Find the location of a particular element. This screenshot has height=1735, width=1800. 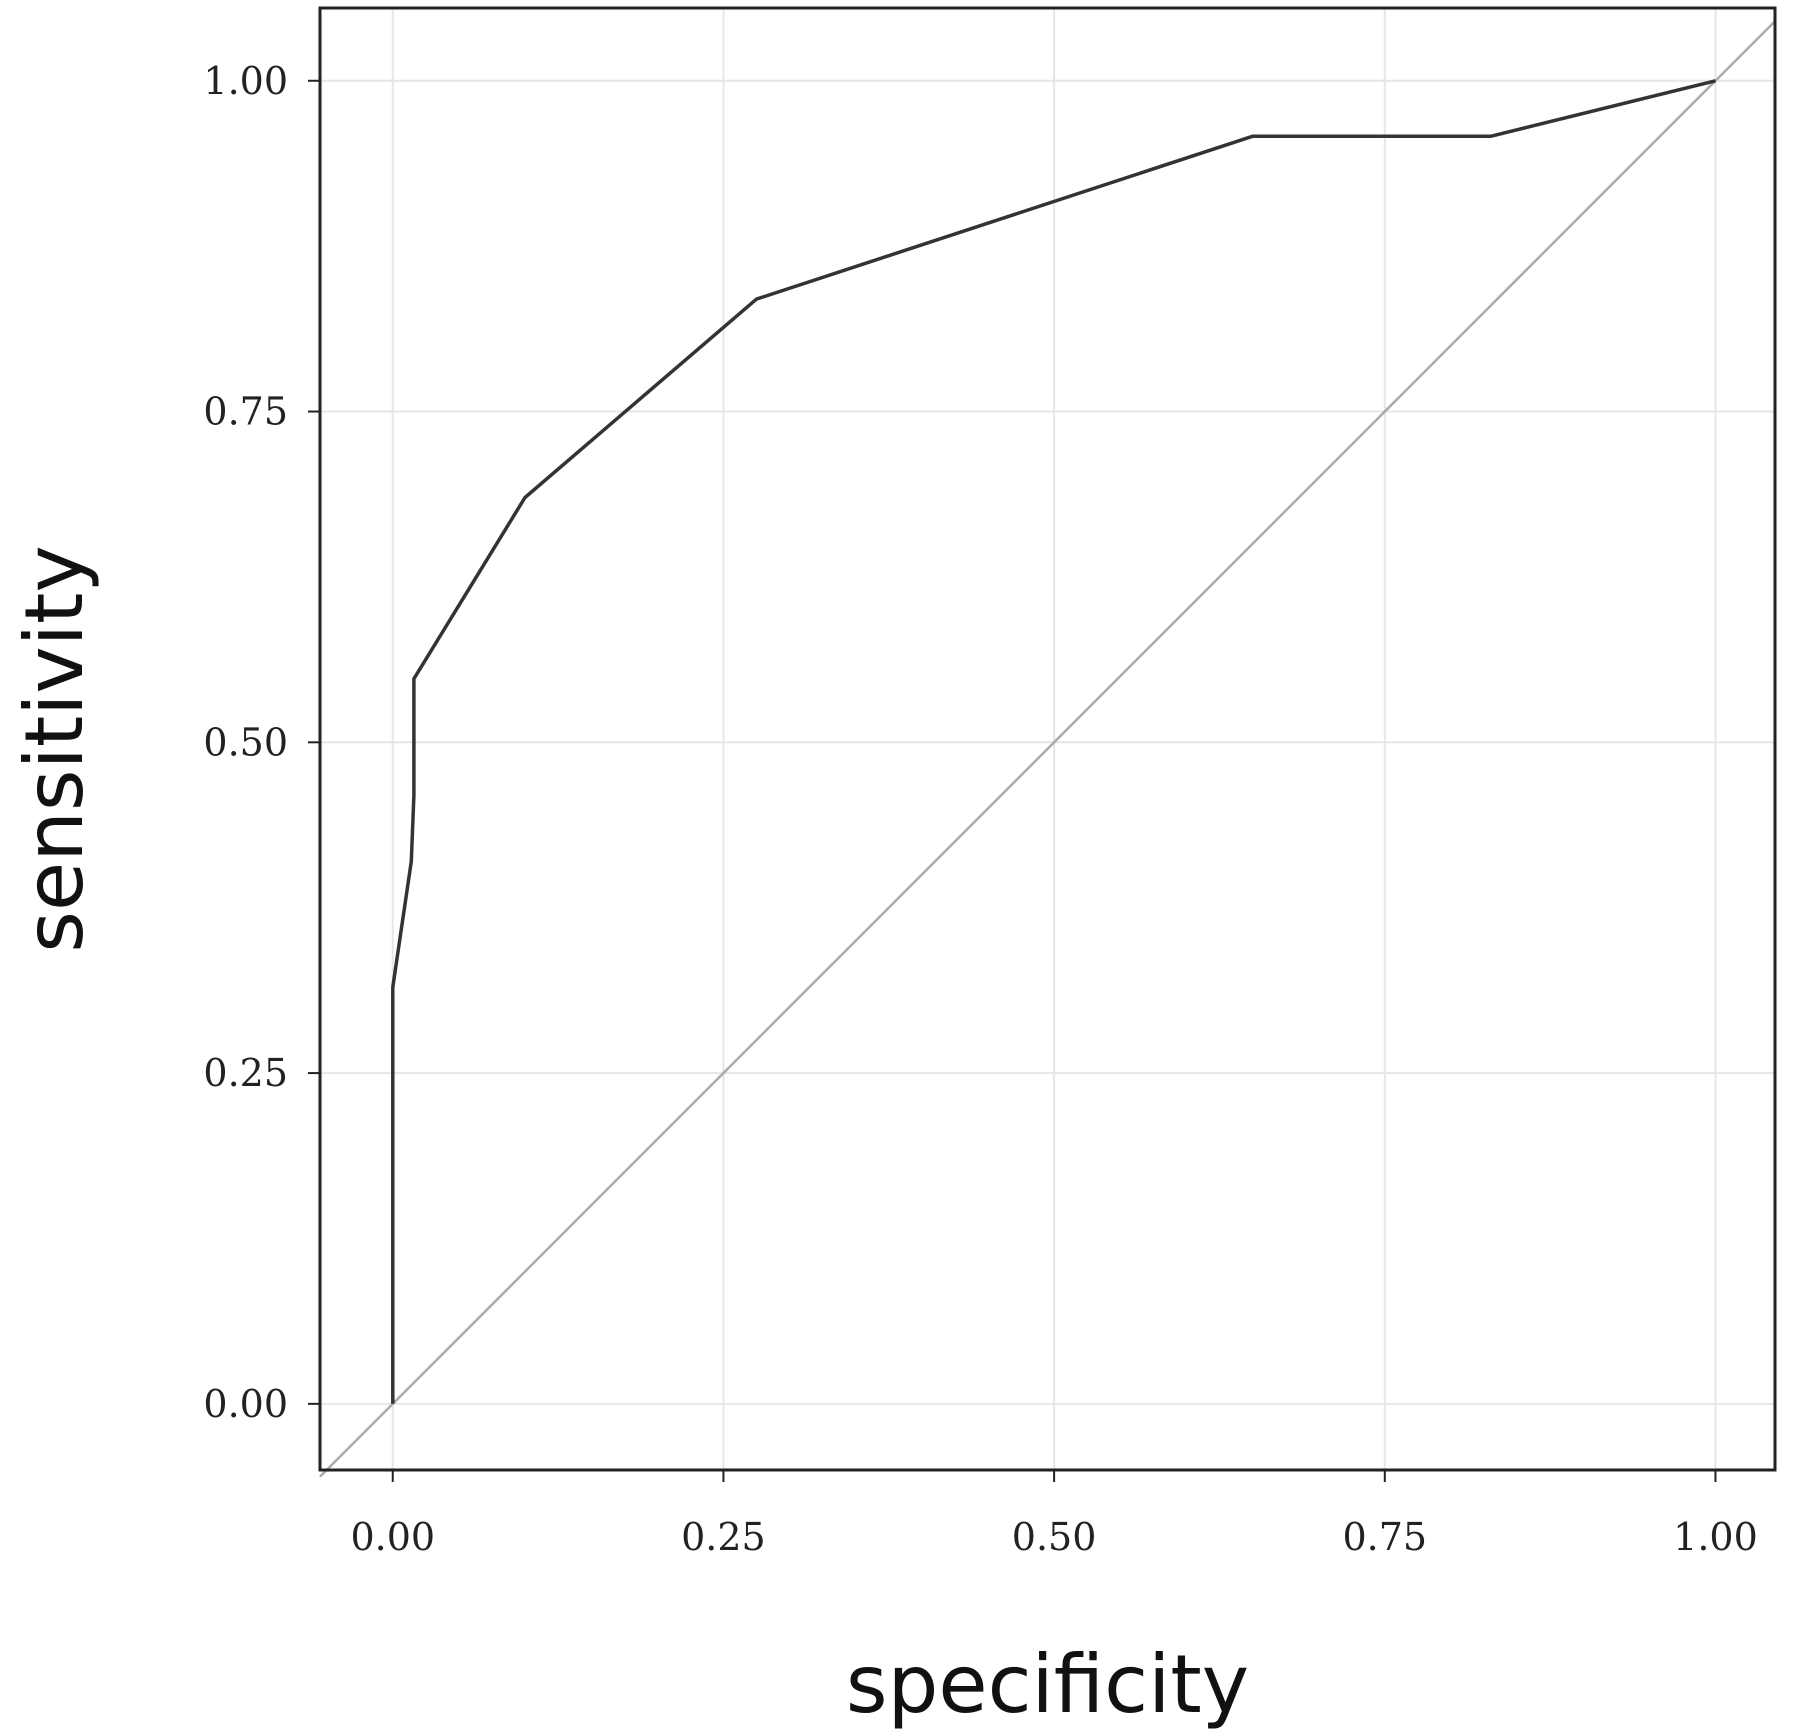

x-axis-title: specificity is located at coordinates (1047, 1684).